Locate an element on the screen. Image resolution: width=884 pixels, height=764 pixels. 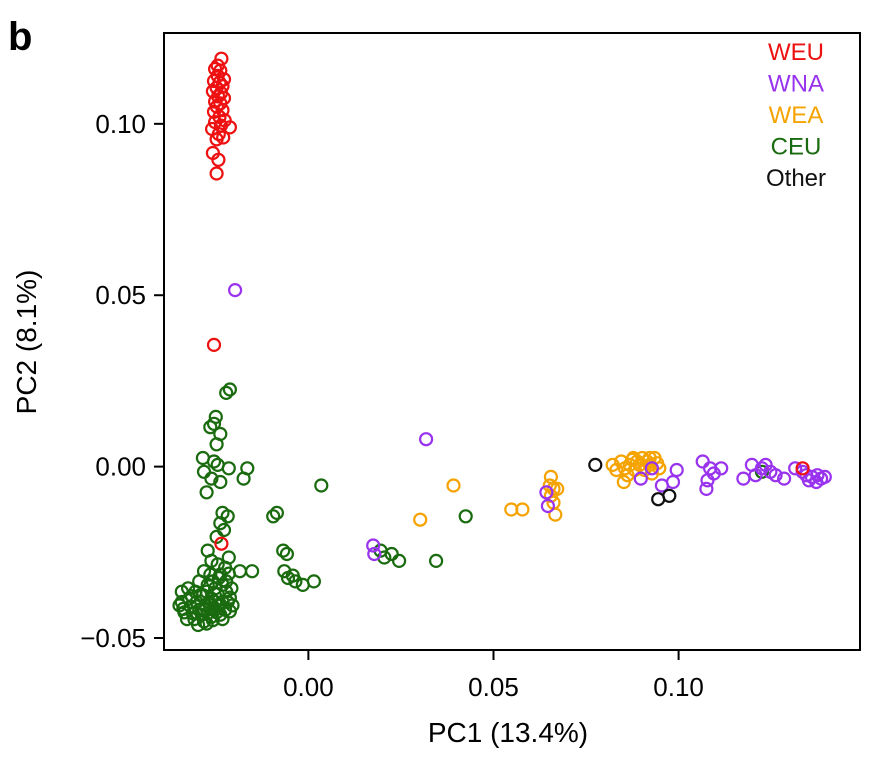
legend-entry-weu: WEU is located at coordinates (796, 52).